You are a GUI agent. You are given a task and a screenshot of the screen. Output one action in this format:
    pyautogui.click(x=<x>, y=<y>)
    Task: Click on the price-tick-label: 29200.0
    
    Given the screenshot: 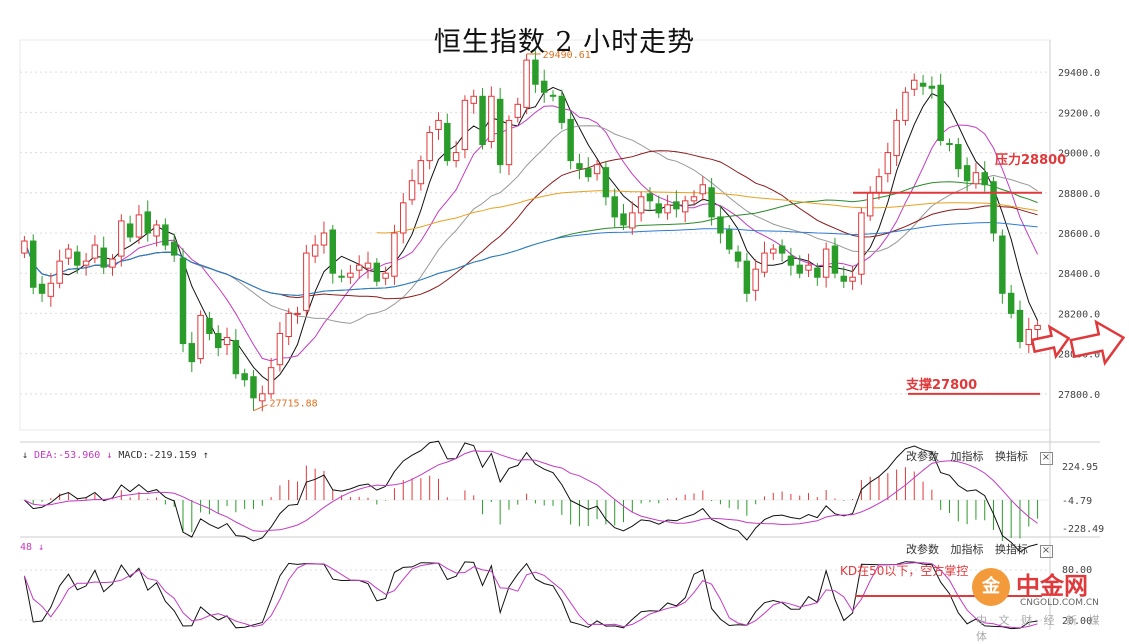 What is the action you would take?
    pyautogui.click(x=1079, y=113)
    